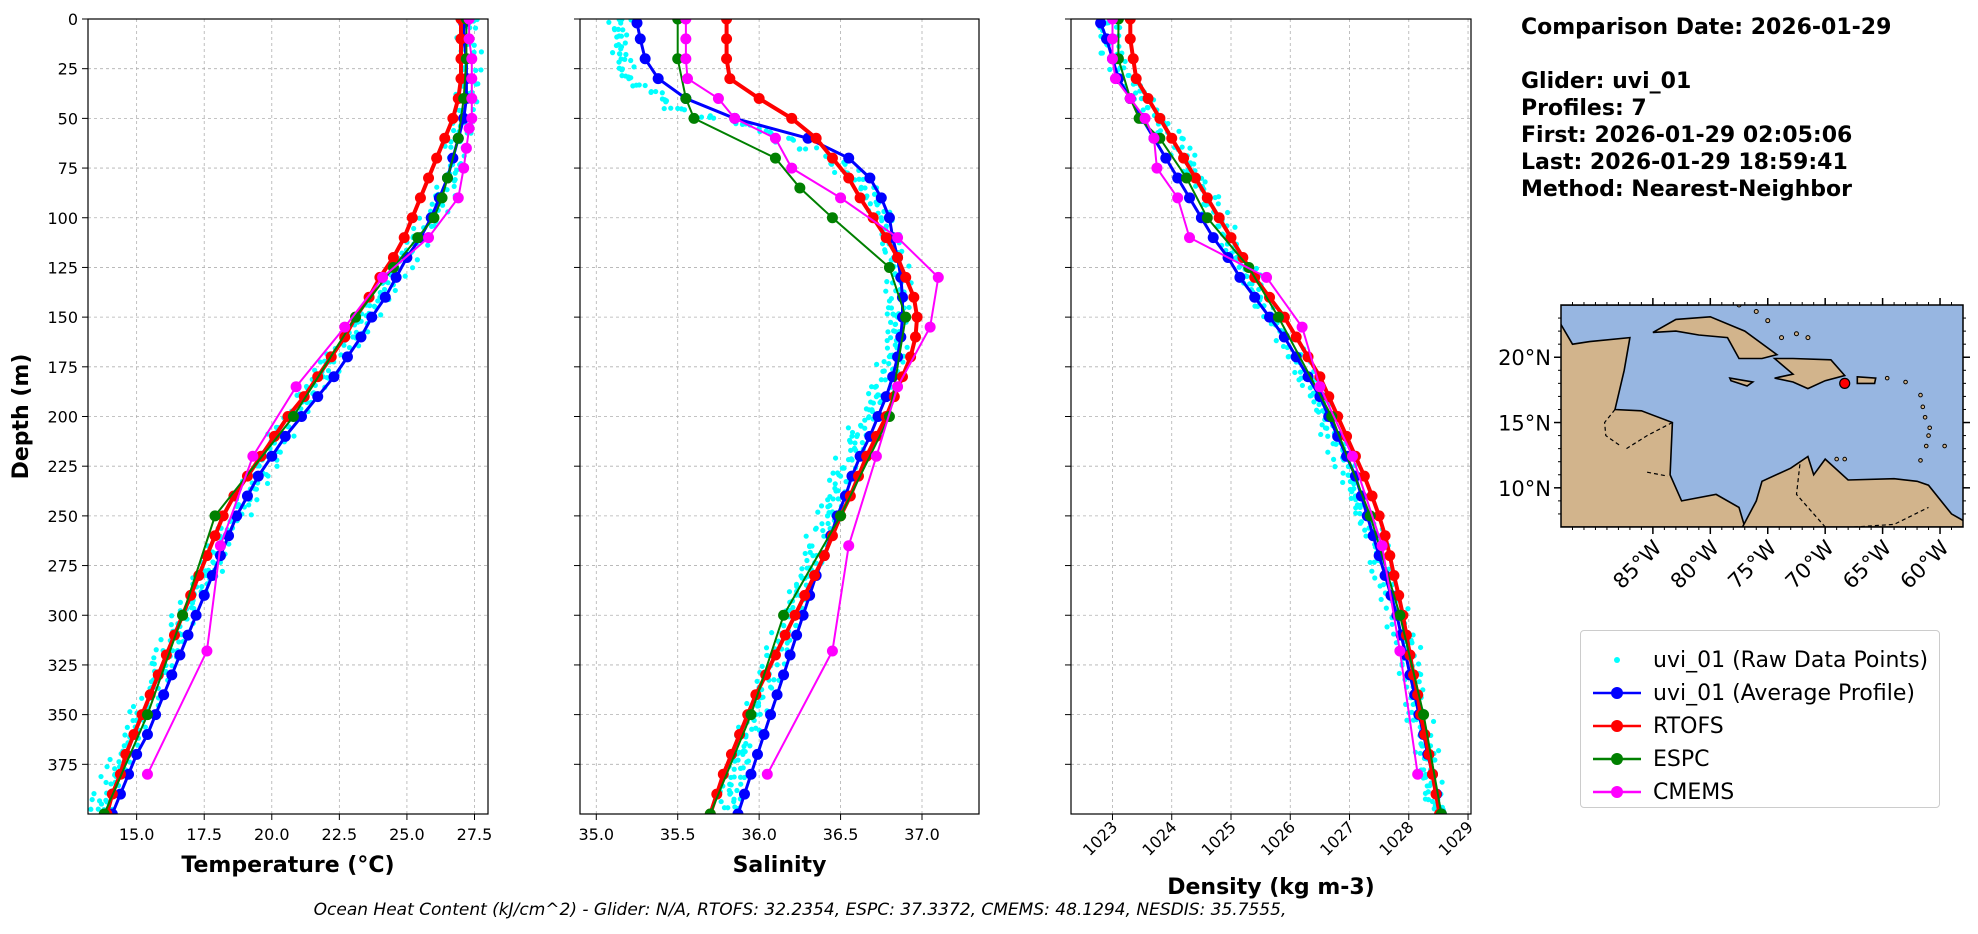  Describe the element at coordinates (62, 715) in the screenshot. I see `y-tick-label: 350` at that location.